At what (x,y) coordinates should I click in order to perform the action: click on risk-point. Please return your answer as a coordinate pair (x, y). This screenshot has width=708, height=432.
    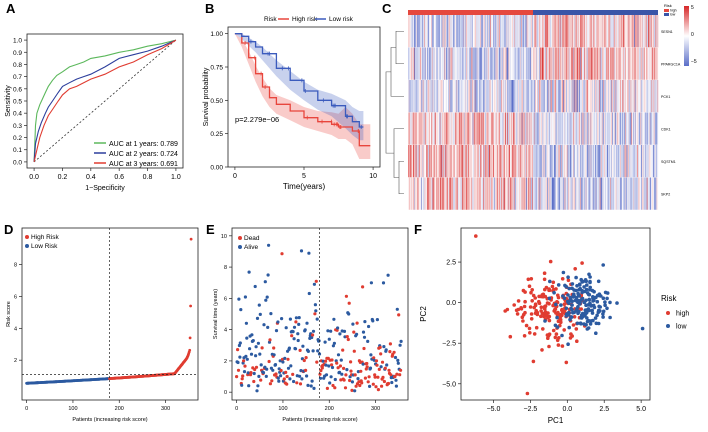
    Looking at the image, I should click on (191, 239).